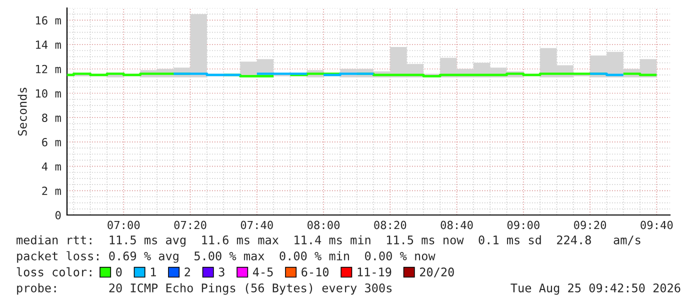 Image resolution: width=697 pixels, height=297 pixels. I want to click on y-tick-label: 0, so click(58, 215).